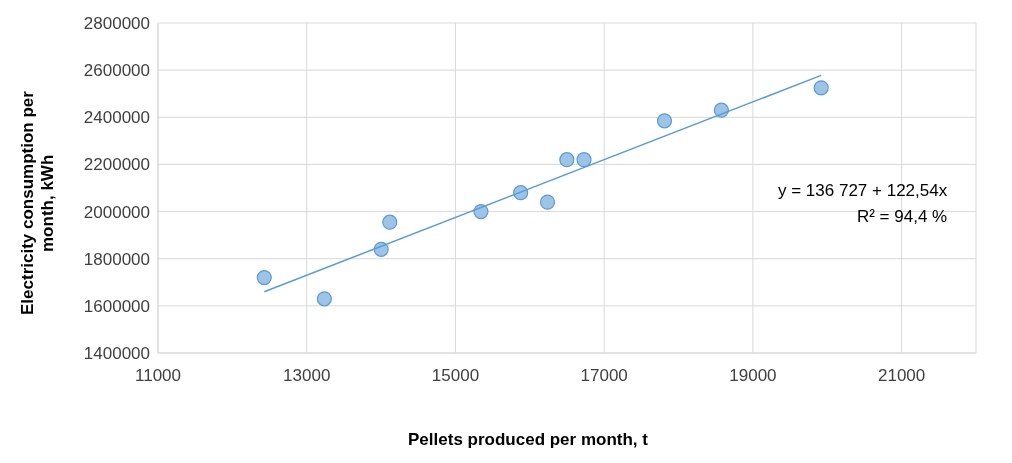  I want to click on x-tick-label: 13000, so click(307, 376).